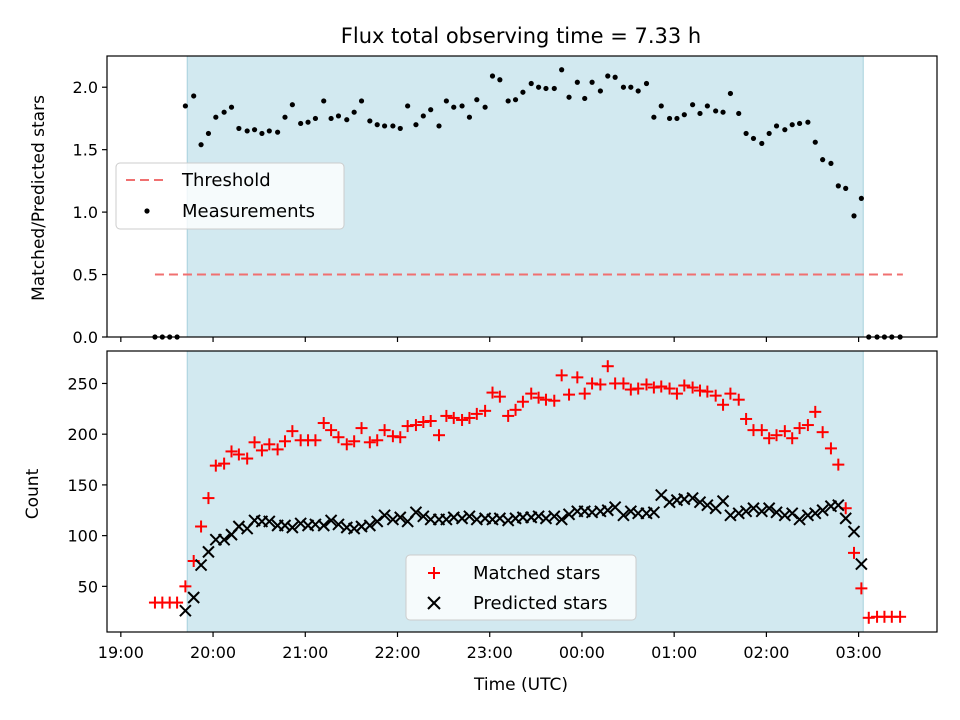  I want to click on y-tick-label: 0.0, so click(85, 337).